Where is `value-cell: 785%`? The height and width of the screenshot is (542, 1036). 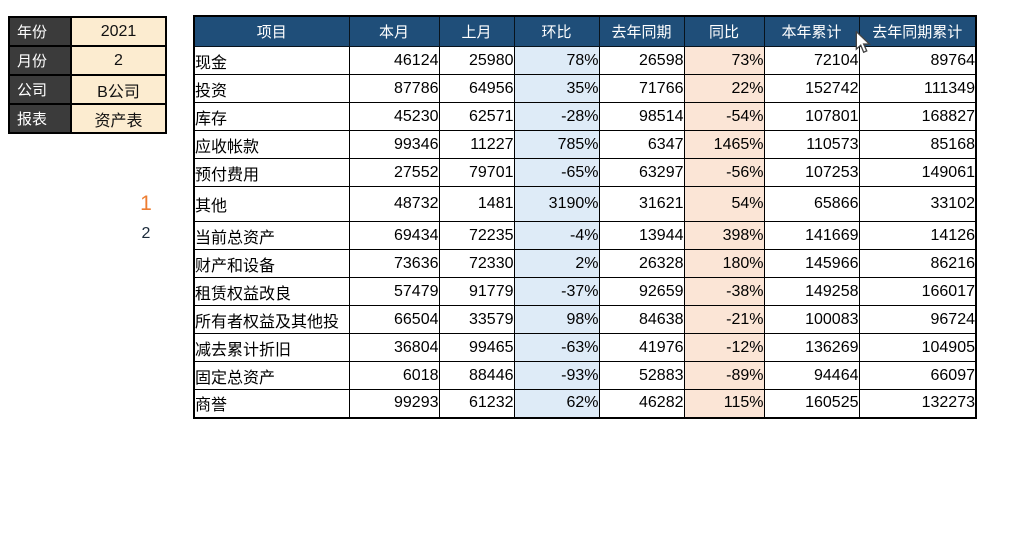
value-cell: 785% is located at coordinates (556, 144).